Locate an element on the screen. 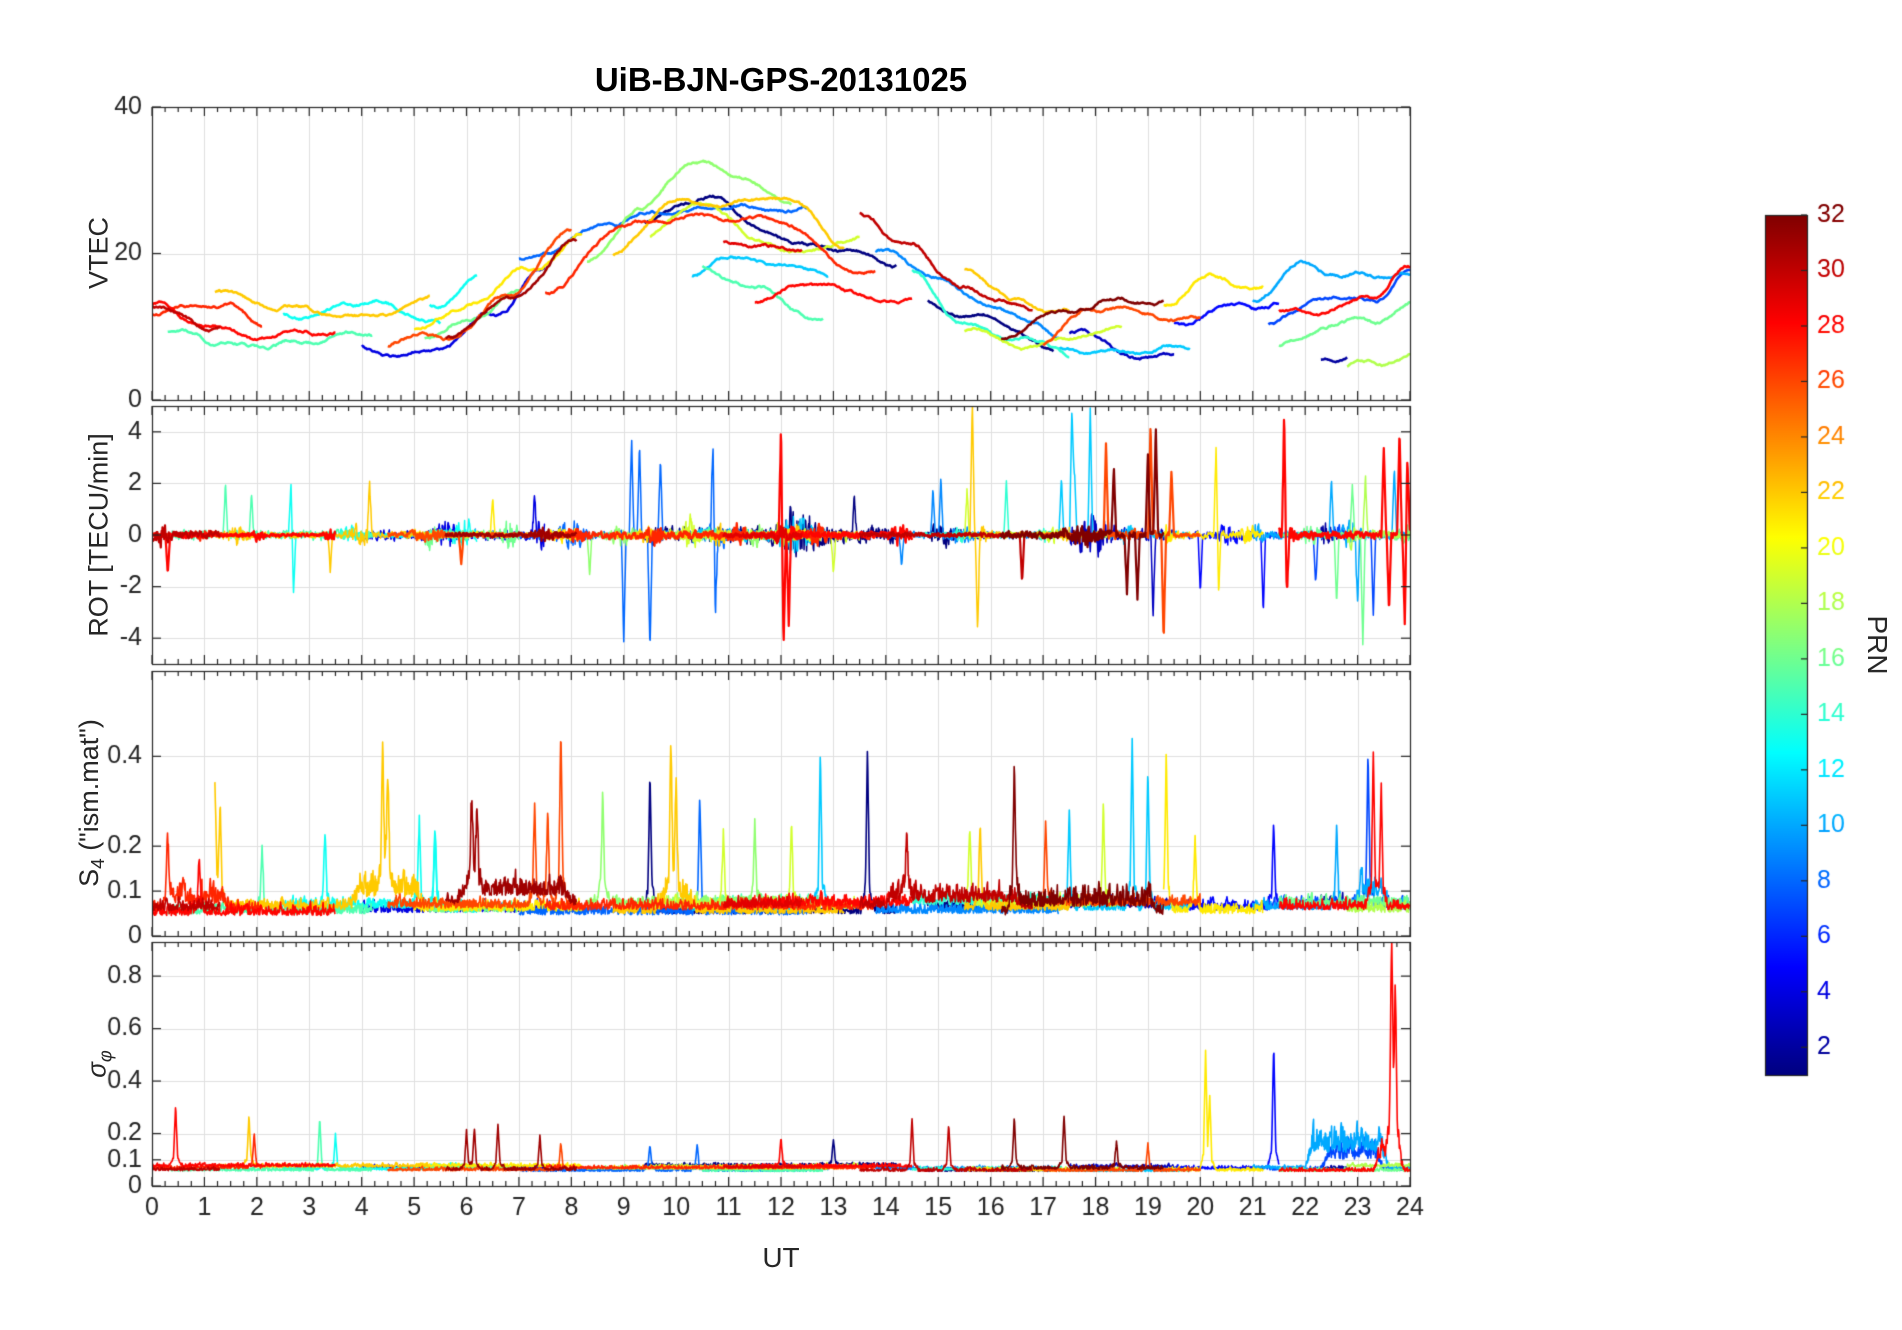 This screenshot has height=1330, width=1902. ylabel-rot: ROT [TECU/min] is located at coordinates (98, 535).